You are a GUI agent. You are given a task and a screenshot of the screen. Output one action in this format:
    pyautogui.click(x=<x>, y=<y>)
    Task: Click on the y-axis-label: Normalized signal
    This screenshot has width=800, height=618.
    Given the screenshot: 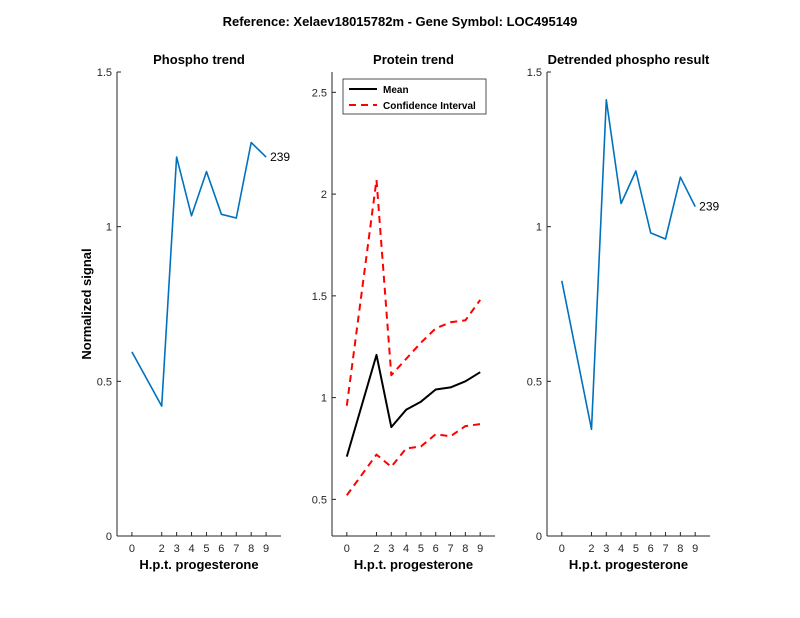 What is the action you would take?
    pyautogui.click(x=86, y=303)
    